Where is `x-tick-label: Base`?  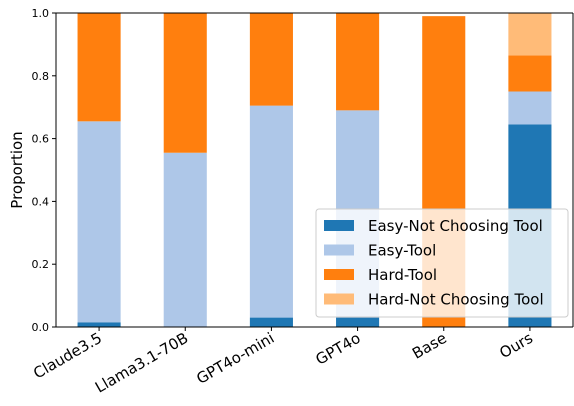 x-tick-label: Base is located at coordinates (429, 346).